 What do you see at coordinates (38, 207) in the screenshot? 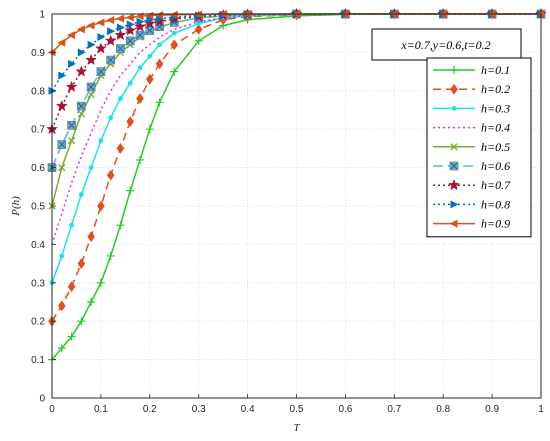
I see `y-tick-label: 0.5` at bounding box center [38, 207].